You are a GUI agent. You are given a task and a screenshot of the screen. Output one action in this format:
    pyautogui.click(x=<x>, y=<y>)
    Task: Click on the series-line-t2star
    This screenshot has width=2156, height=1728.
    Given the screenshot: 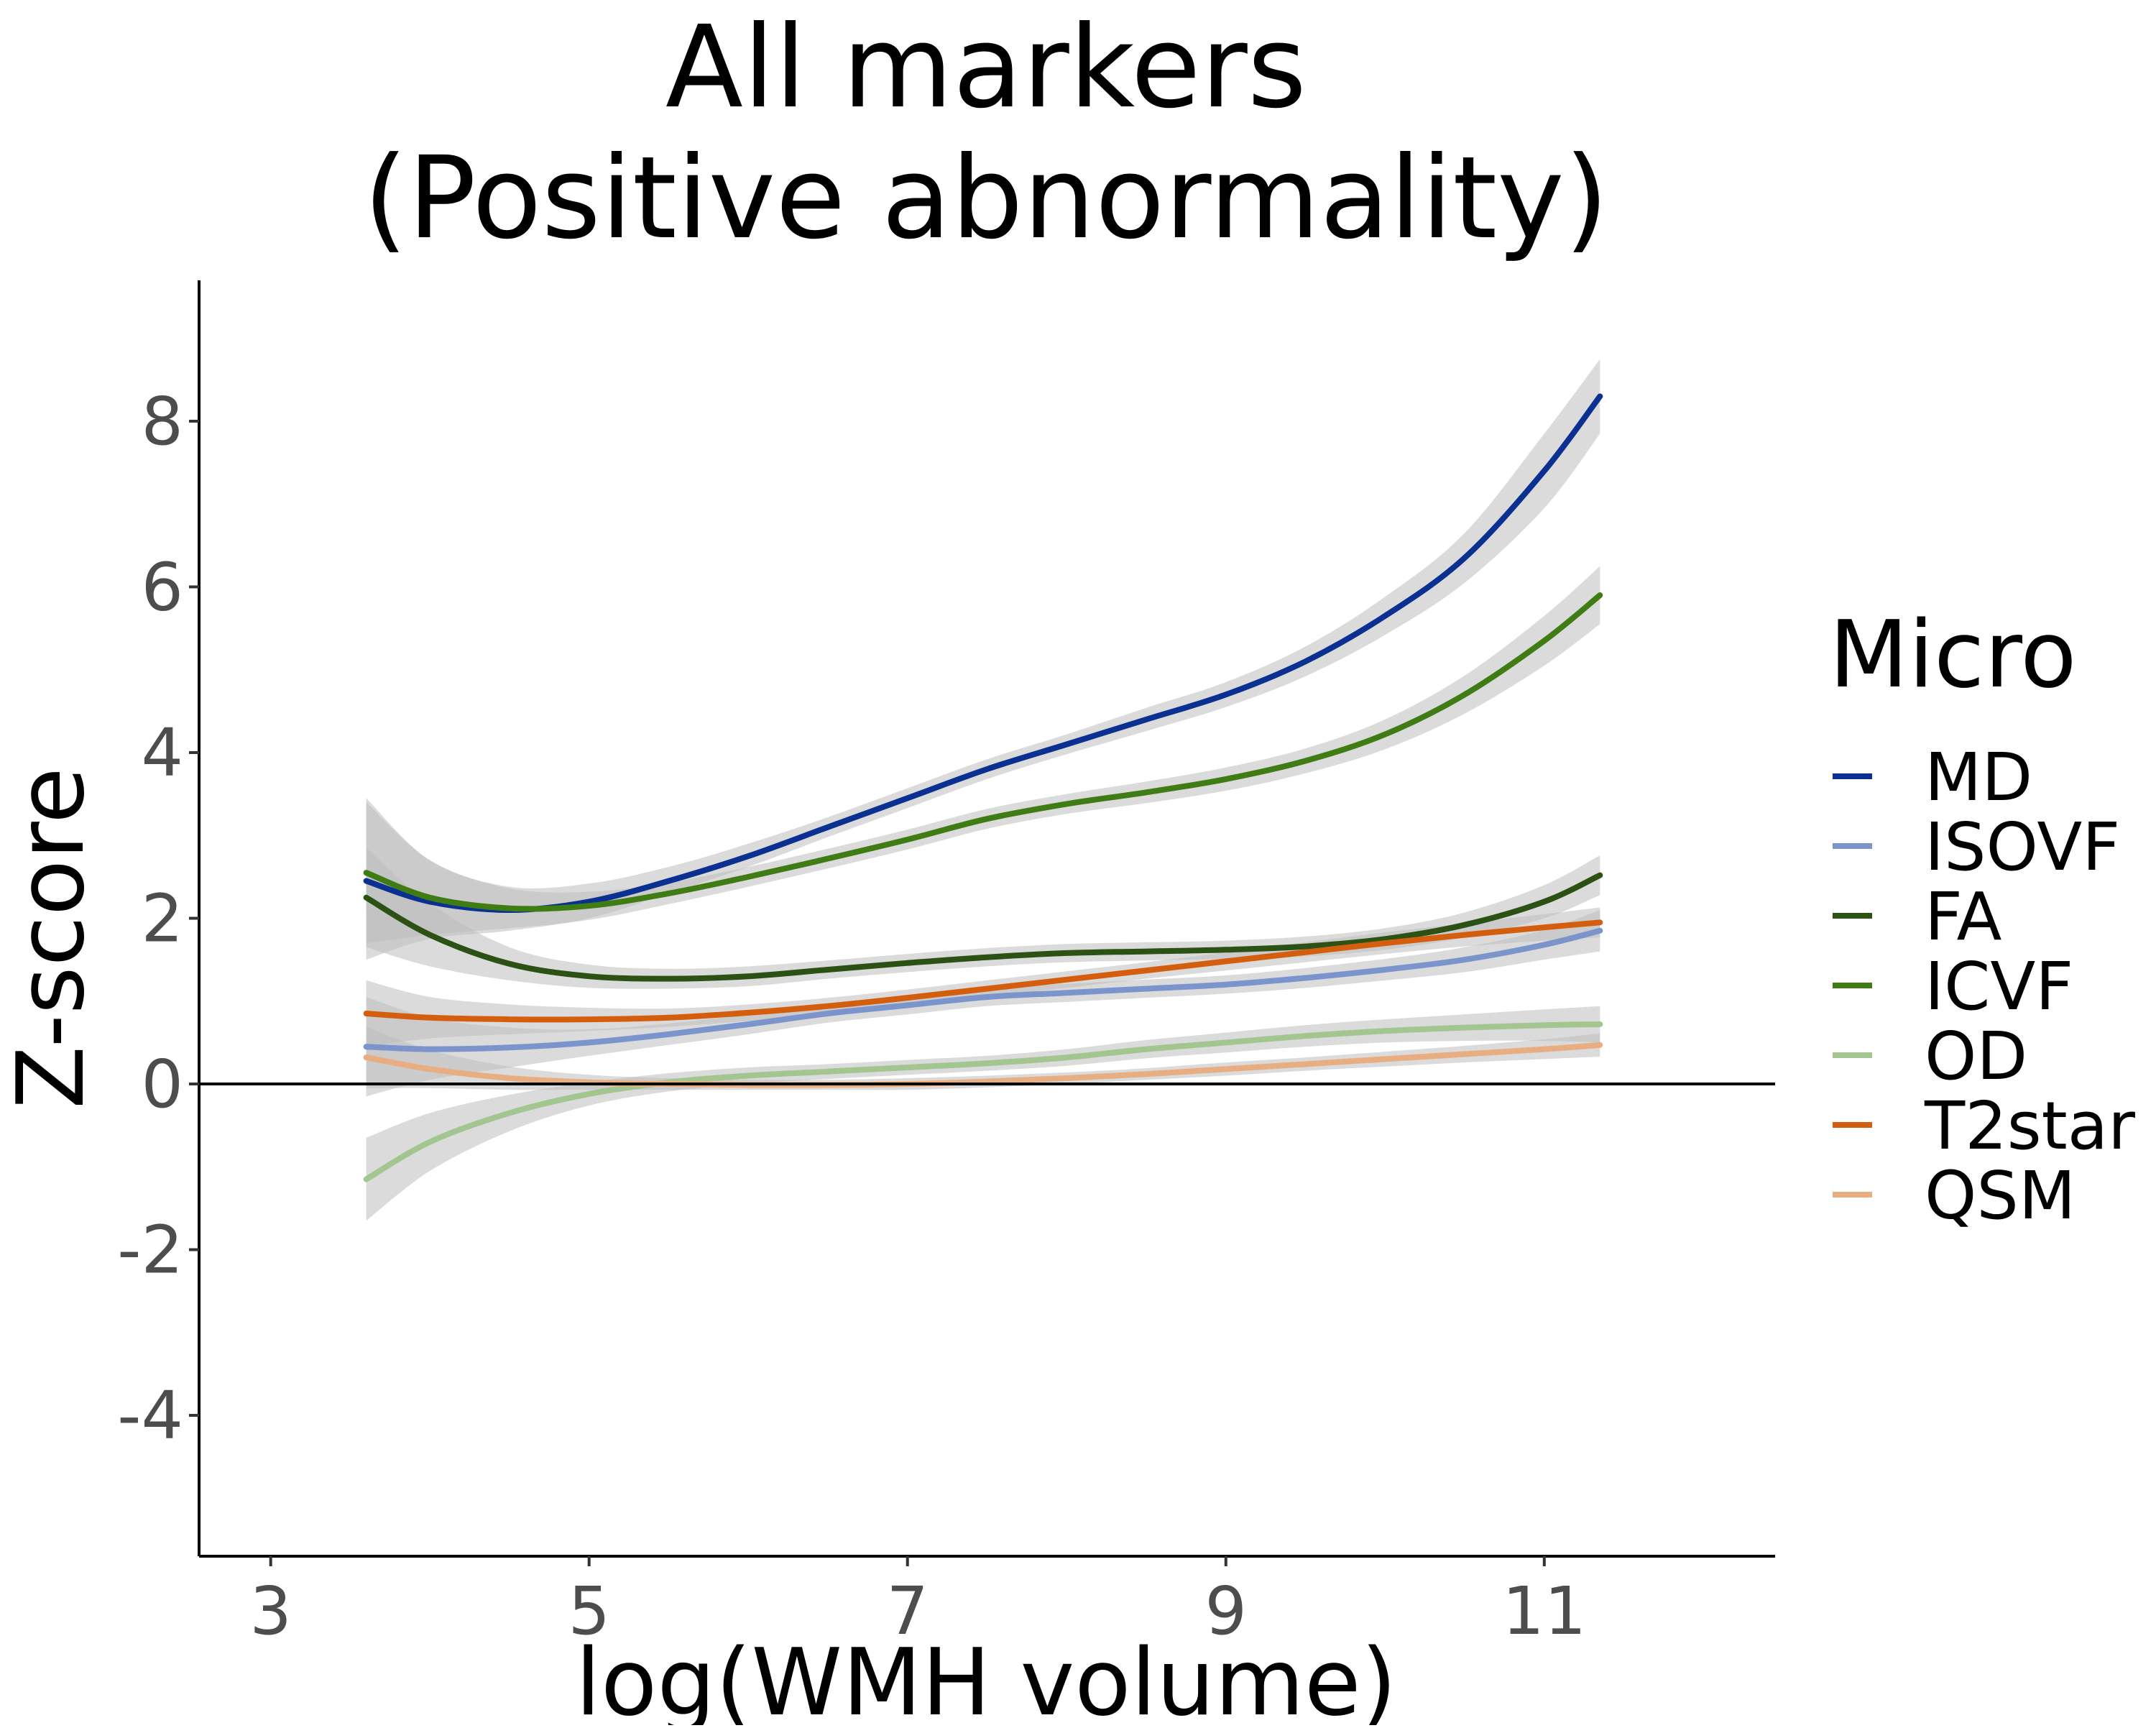 What is the action you would take?
    pyautogui.click(x=983, y=971)
    